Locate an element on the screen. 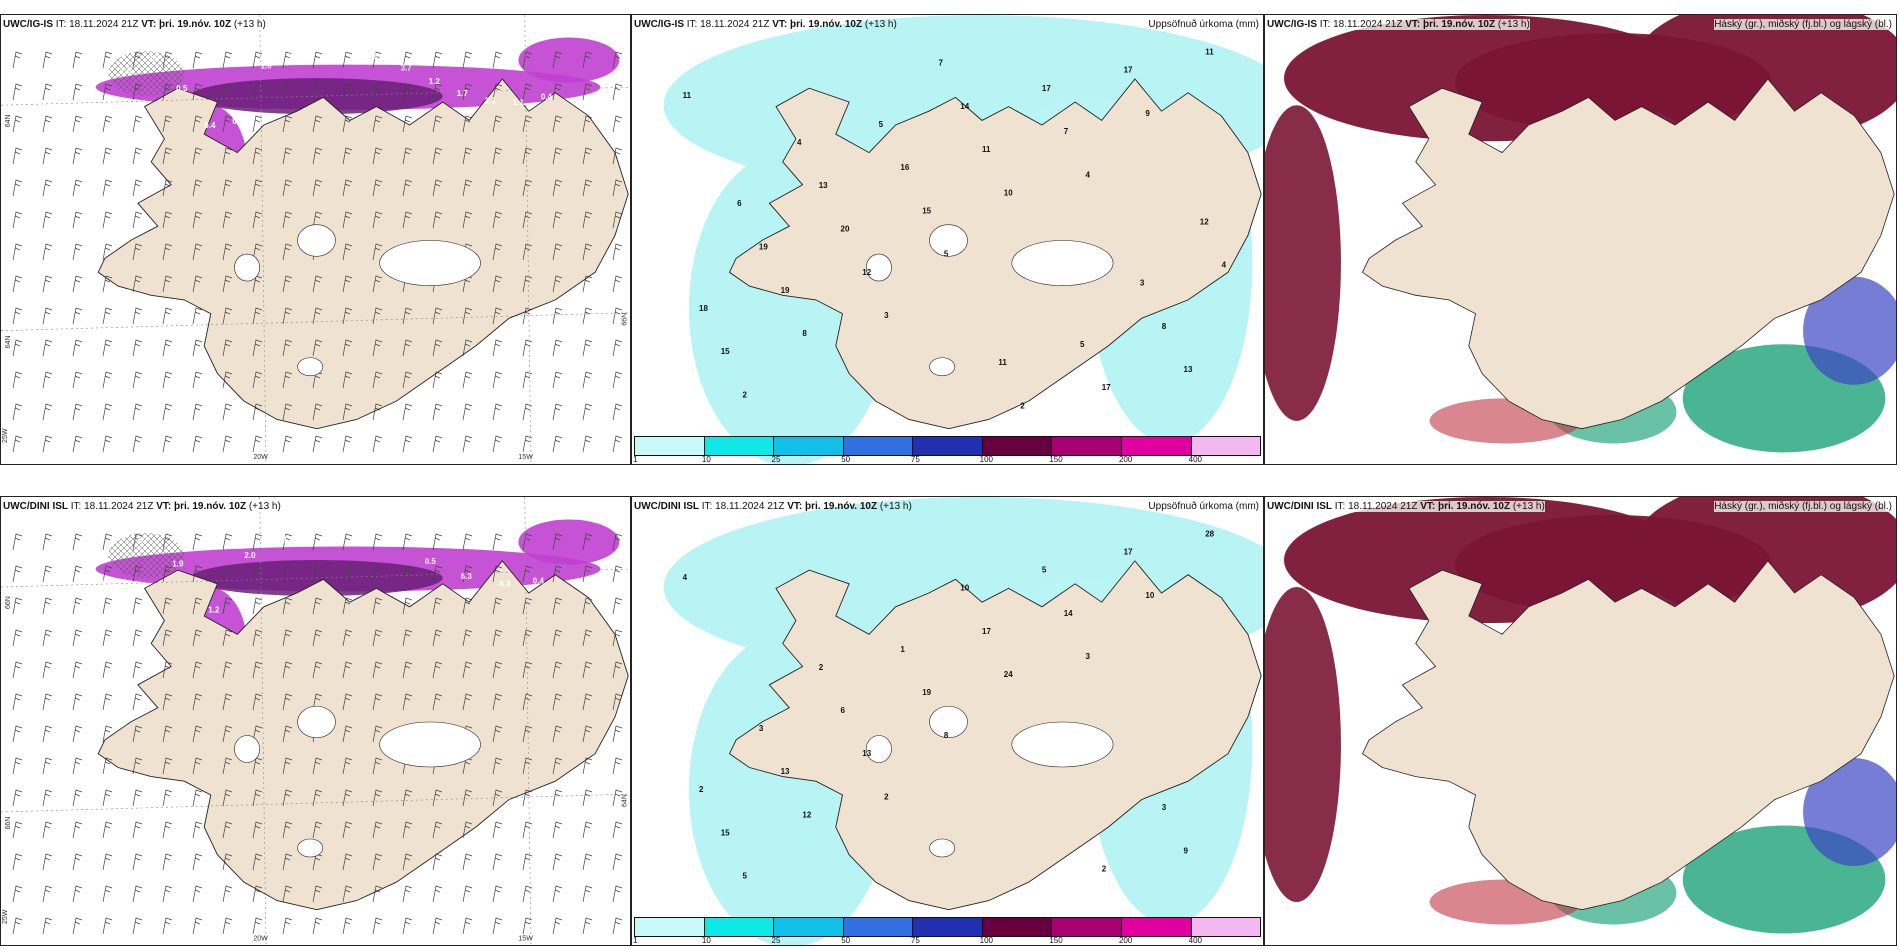 This screenshot has height=950, width=1900. valid-time: VT: þri. 19.nóv. 10Z is located at coordinates (1465, 506).